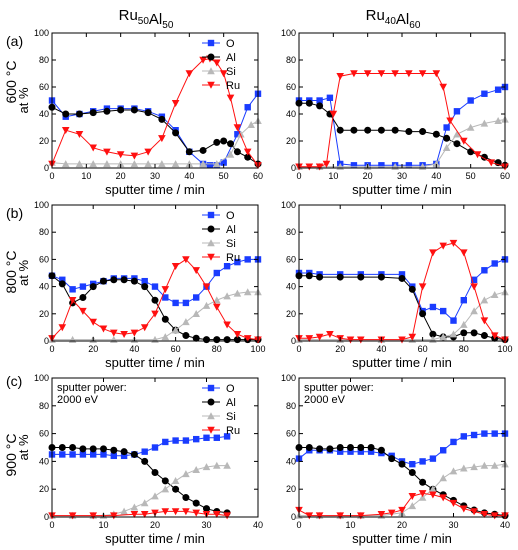 This screenshot has width=518, height=550. I want to click on legend-label-al: Al, so click(231, 58).